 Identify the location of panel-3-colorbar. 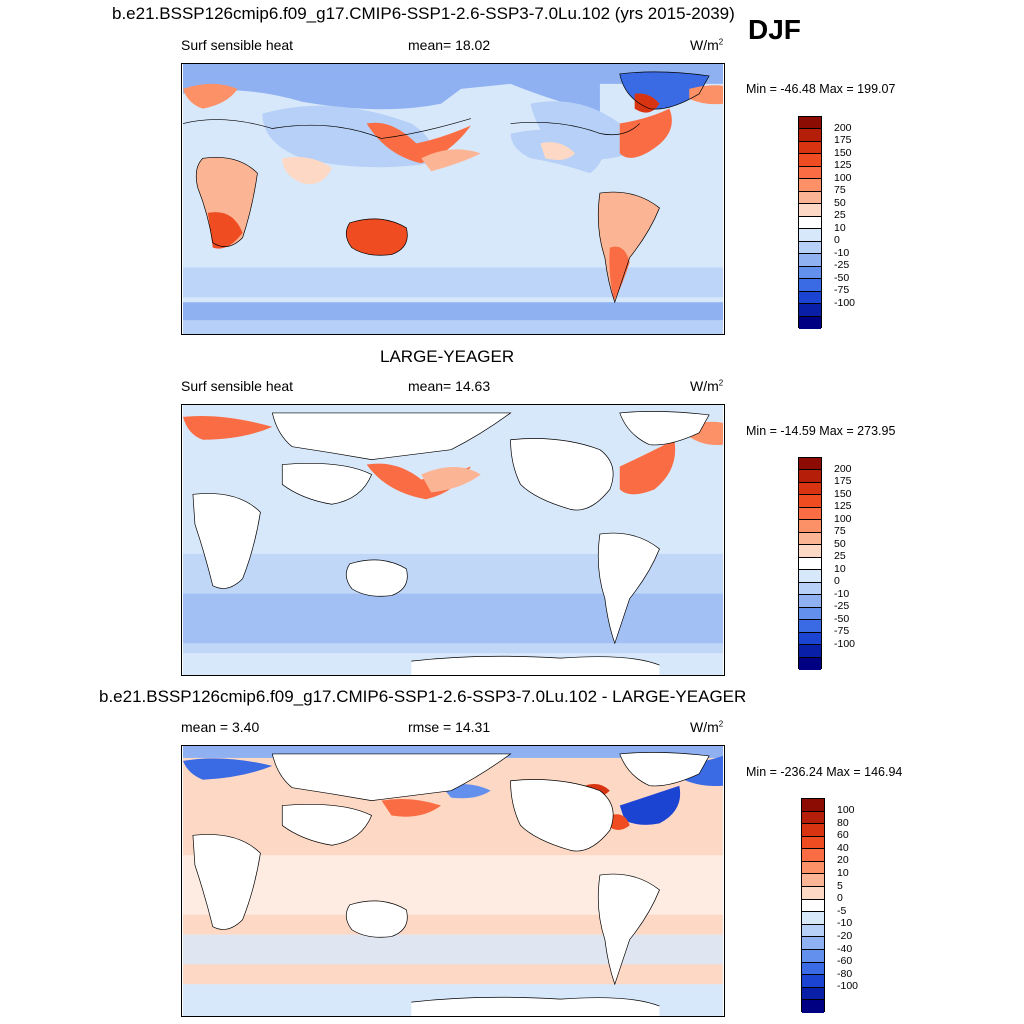
(813, 905).